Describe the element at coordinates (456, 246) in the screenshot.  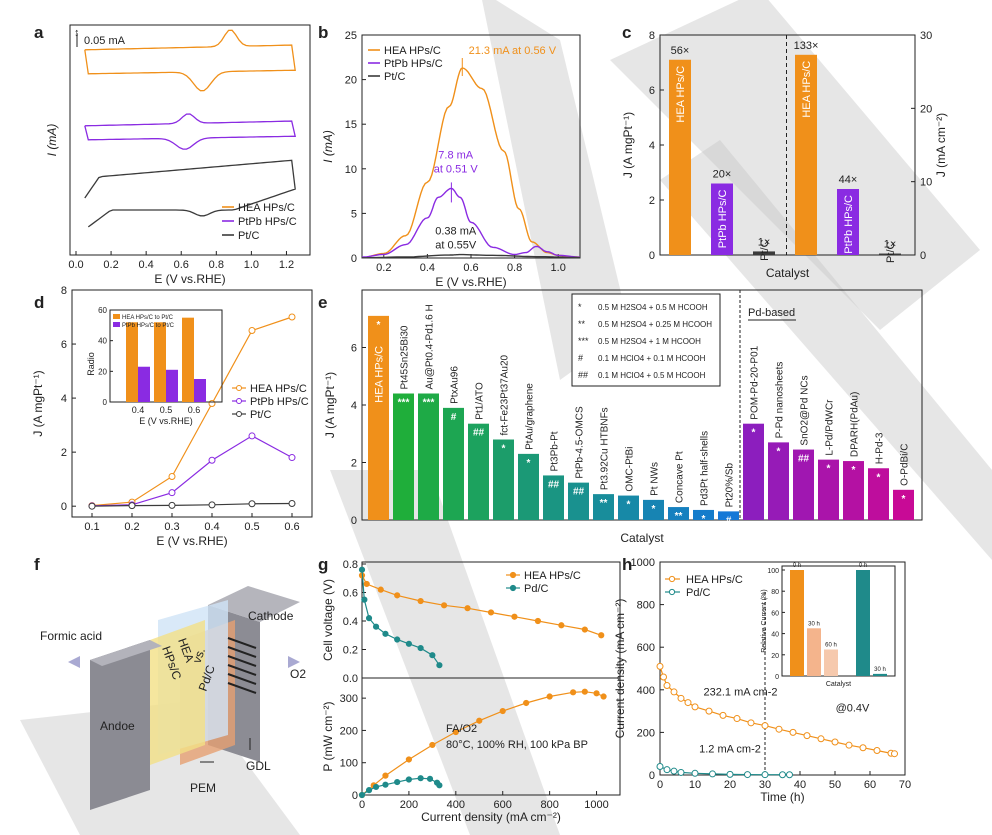
I see `annotation-ptc-peak-potential: at 0.55V` at that location.